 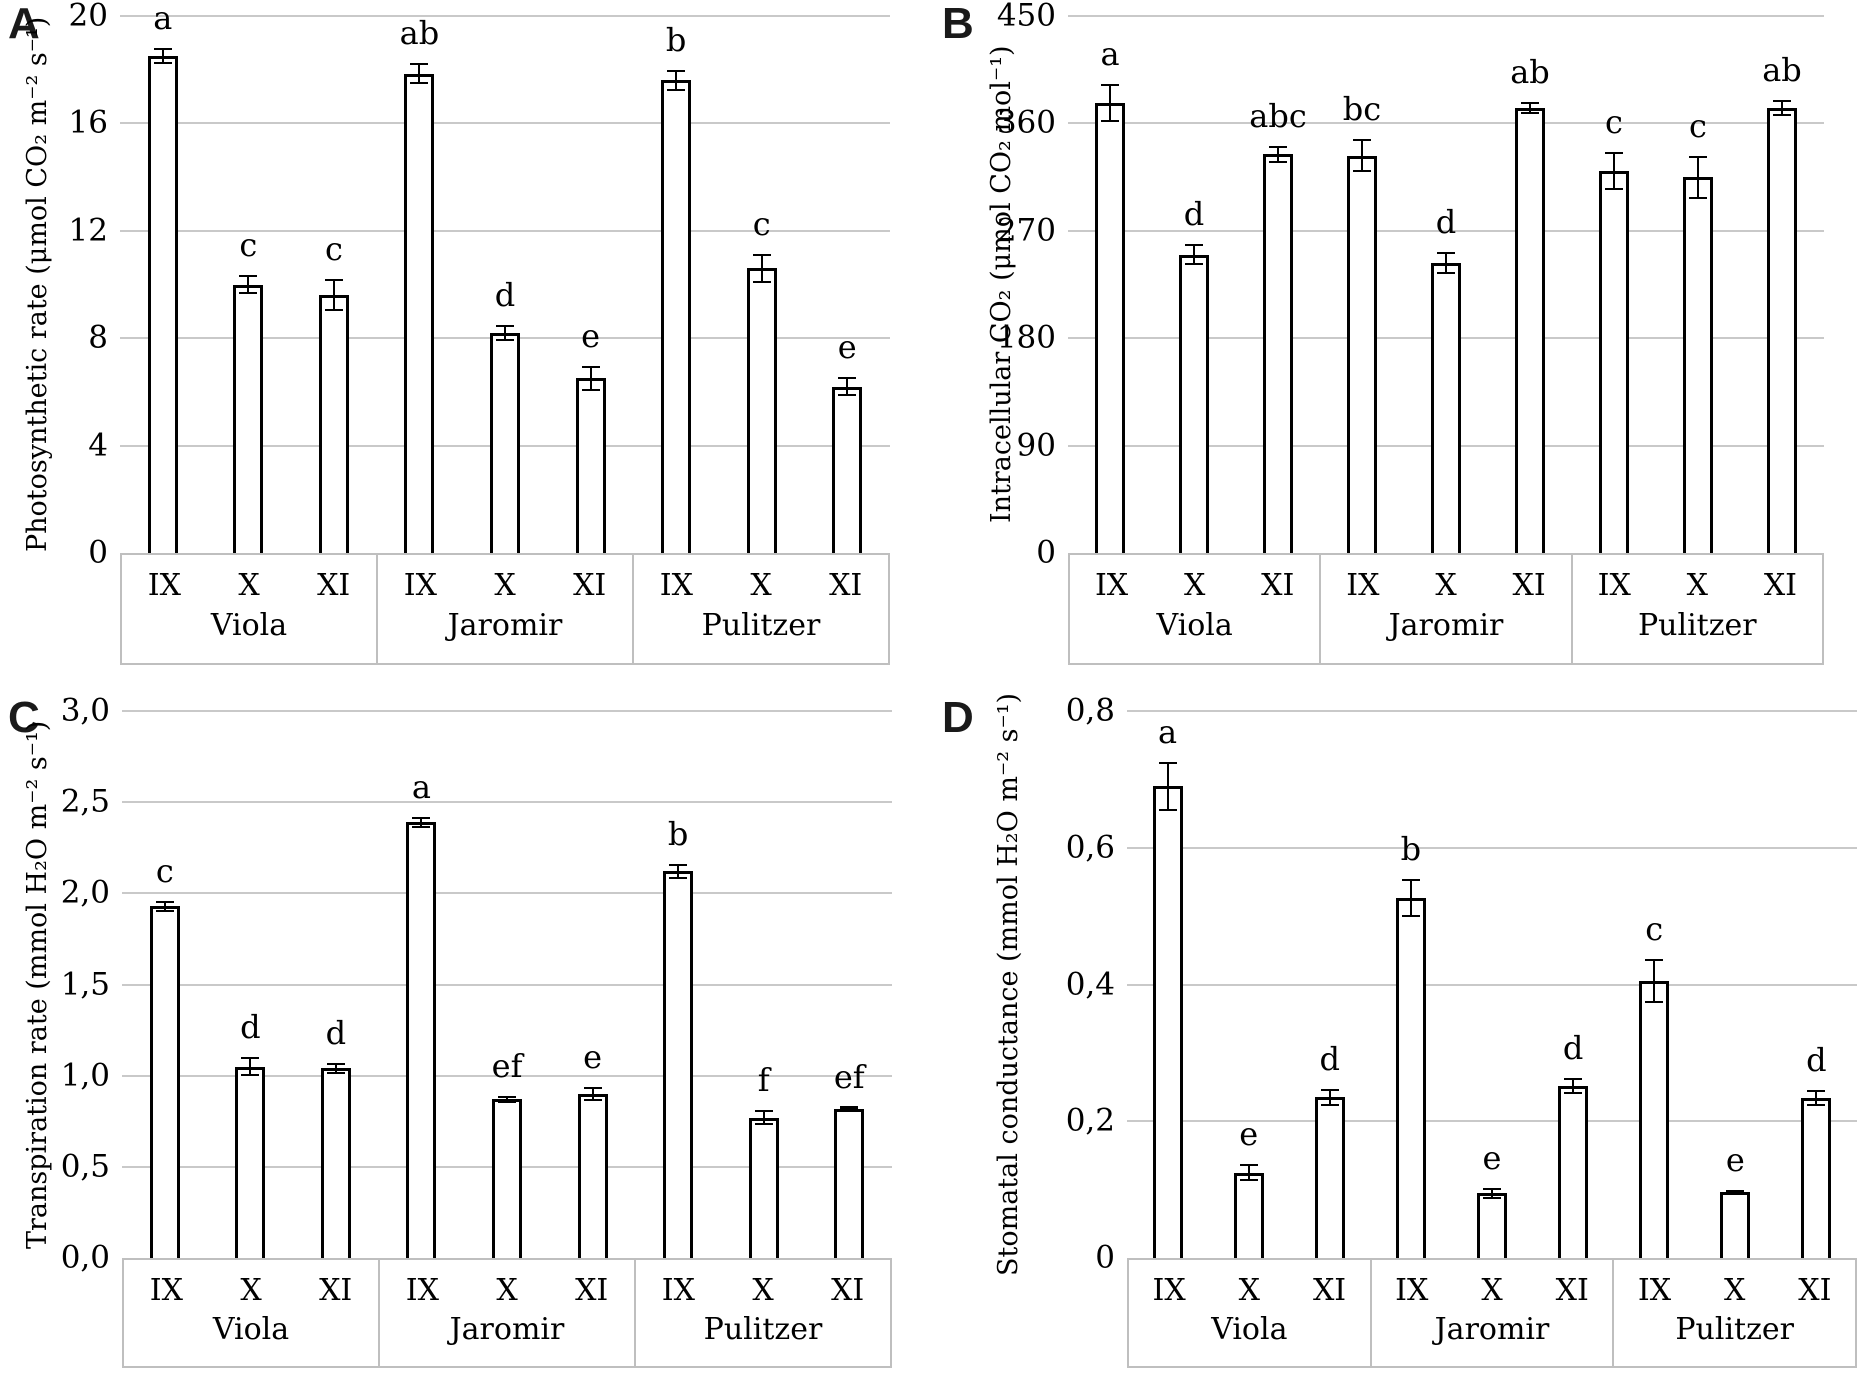 I want to click on category-cell-jaromir: IX X XI Jaromir, so click(x=508, y=1313).